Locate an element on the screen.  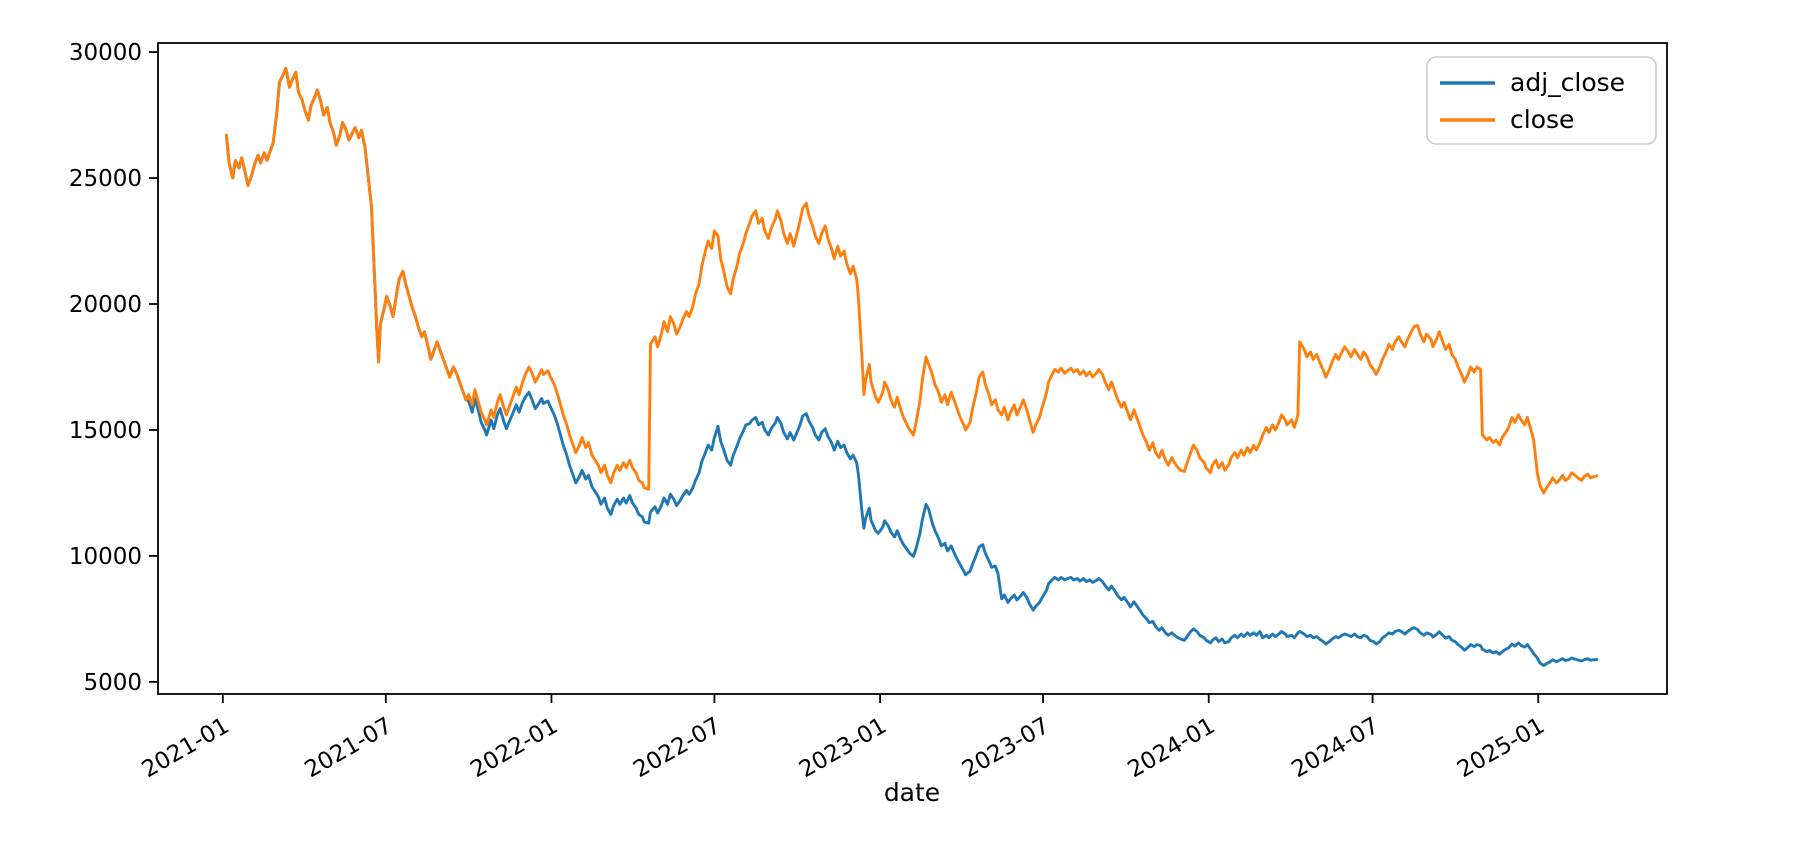
y-axis: 5000 10000 15000 20000 25000 30000 is located at coordinates (113, 368).